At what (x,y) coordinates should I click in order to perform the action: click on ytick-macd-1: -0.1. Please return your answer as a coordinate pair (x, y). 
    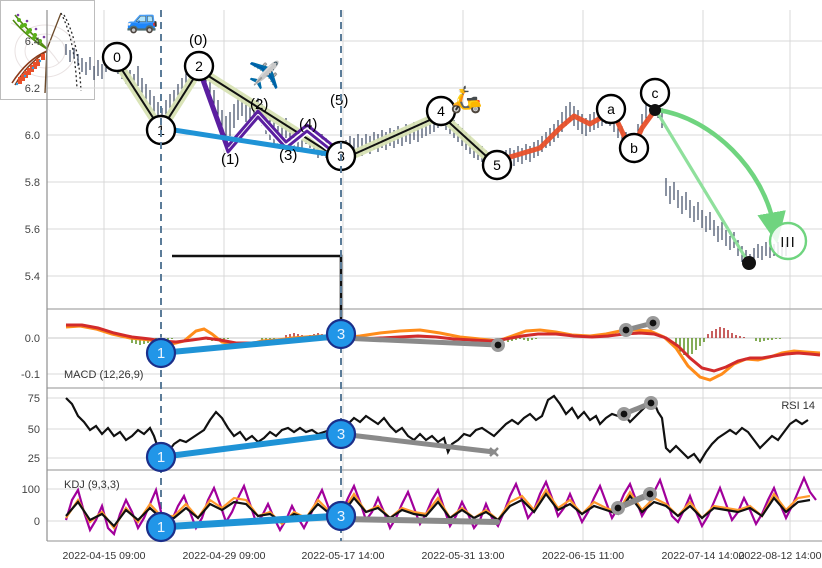
    Looking at the image, I should click on (30, 375).